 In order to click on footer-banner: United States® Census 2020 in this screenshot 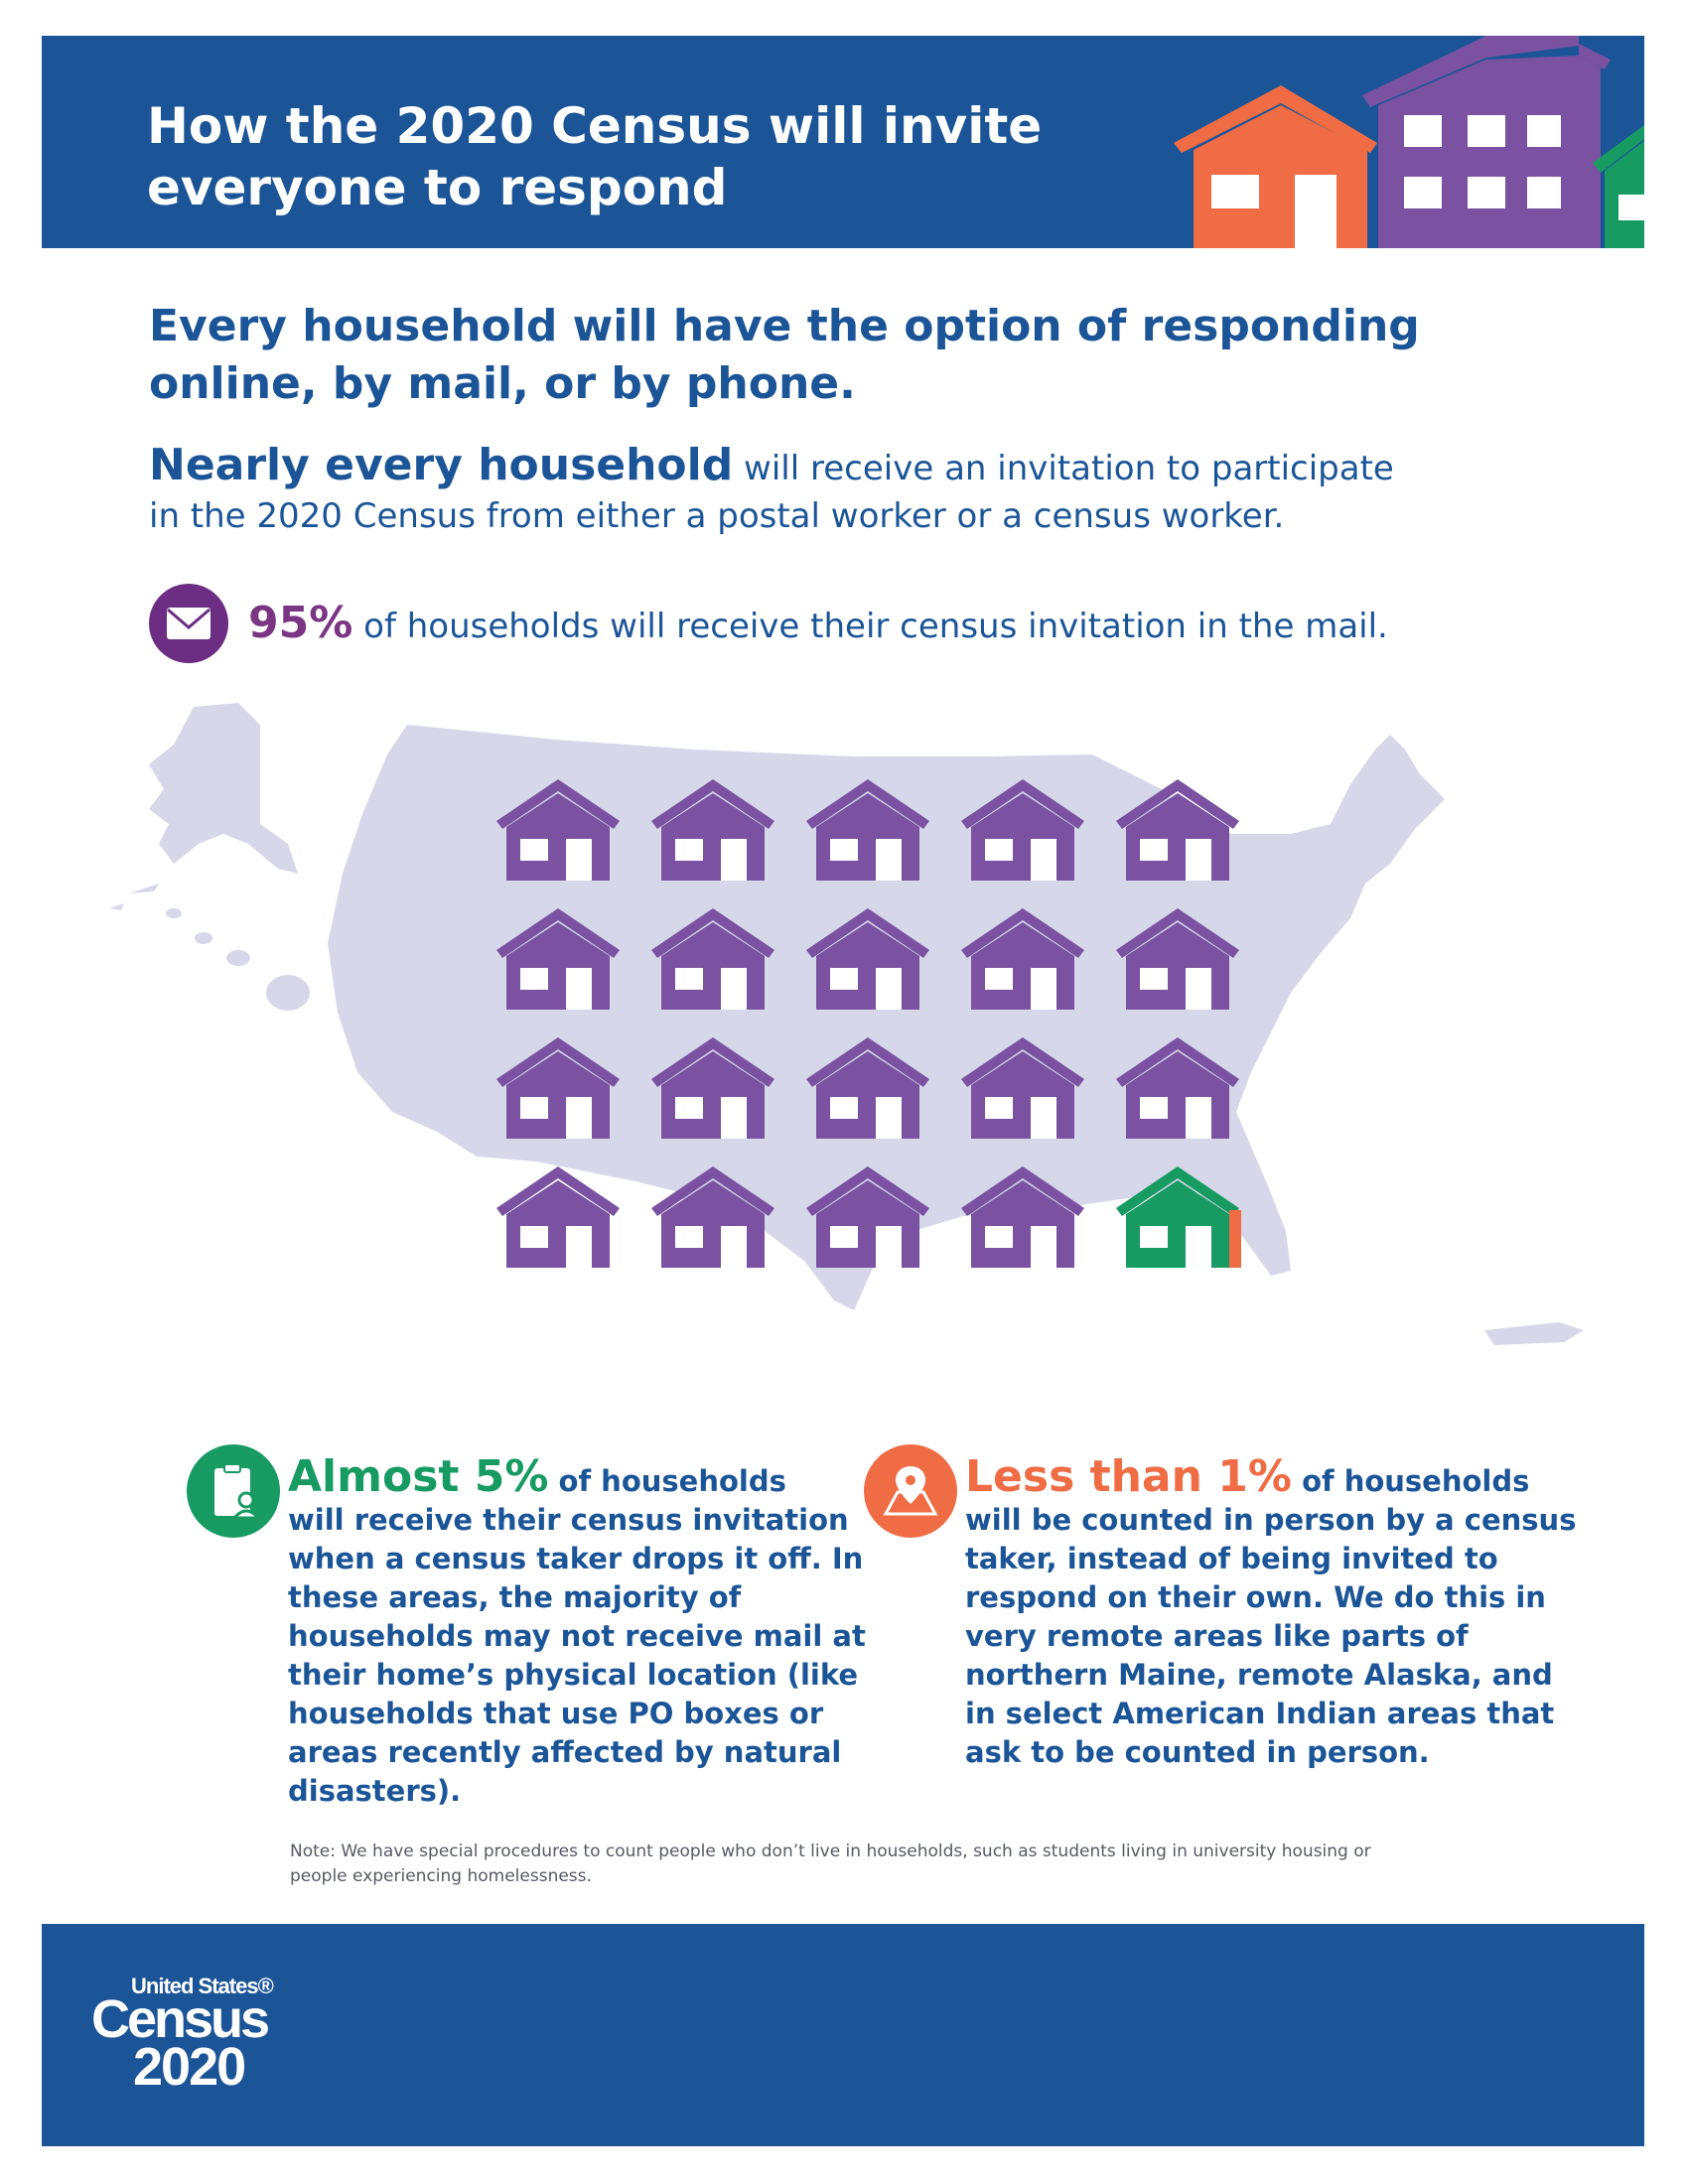, I will do `click(843, 2035)`.